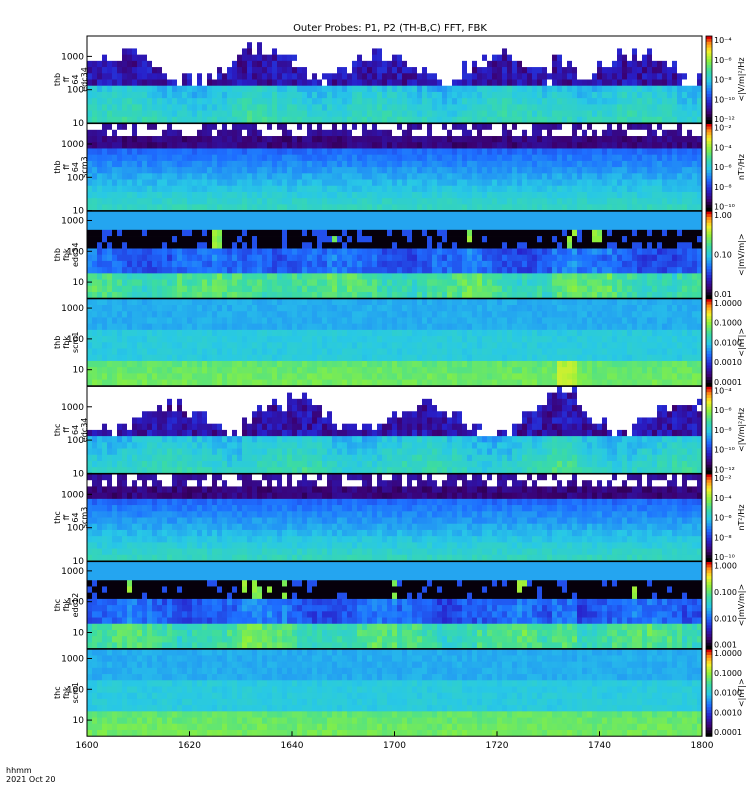 This screenshot has height=800, width=750. What do you see at coordinates (709, 40) in the screenshot?
I see `colorbar-step` at bounding box center [709, 40].